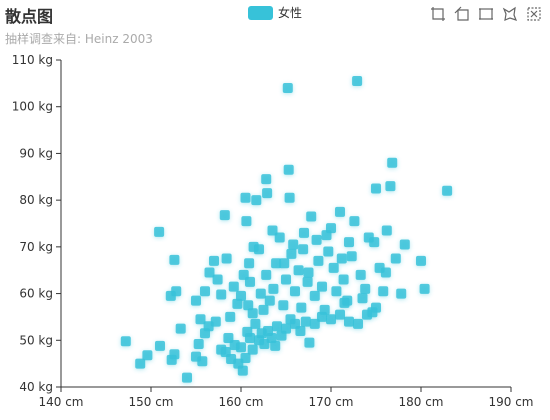 Image resolution: width=550 pixels, height=420 pixels. What do you see at coordinates (438, 14) in the screenshot?
I see `zoom-in-icon` at bounding box center [438, 14].